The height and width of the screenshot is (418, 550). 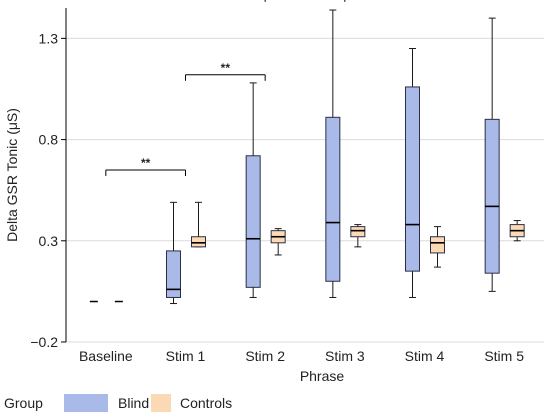 What do you see at coordinates (425, 356) in the screenshot?
I see `x-tick-label: Stim 4` at bounding box center [425, 356].